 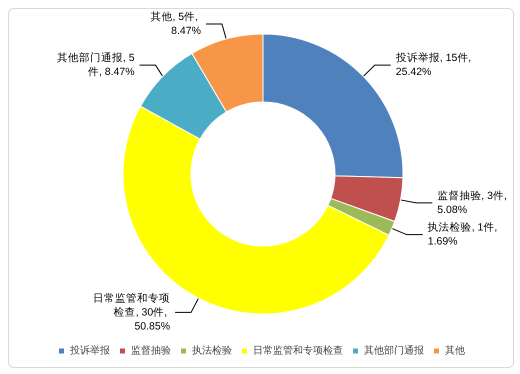 I want to click on data-label: 其他, 5件, 8.47%, so click(x=175, y=23).